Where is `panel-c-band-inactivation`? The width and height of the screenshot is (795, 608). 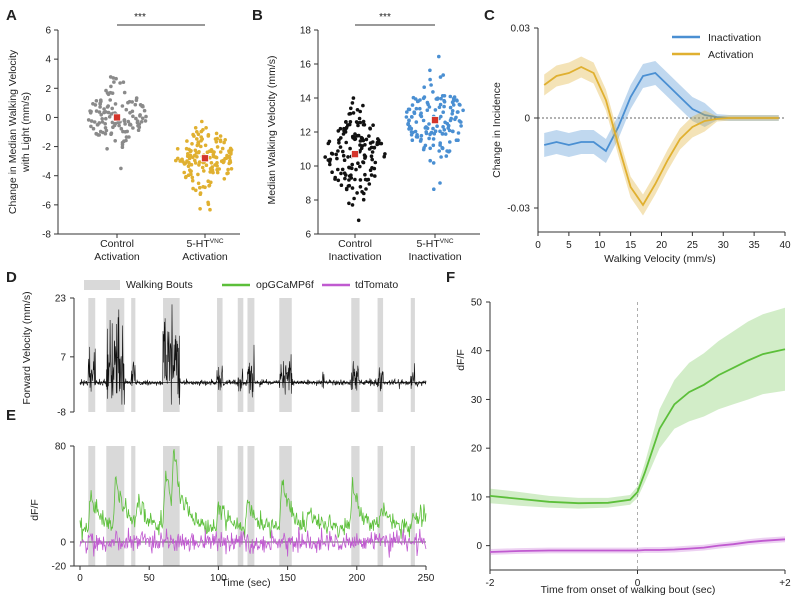 panel-c-band-inactivation is located at coordinates (661, 112).